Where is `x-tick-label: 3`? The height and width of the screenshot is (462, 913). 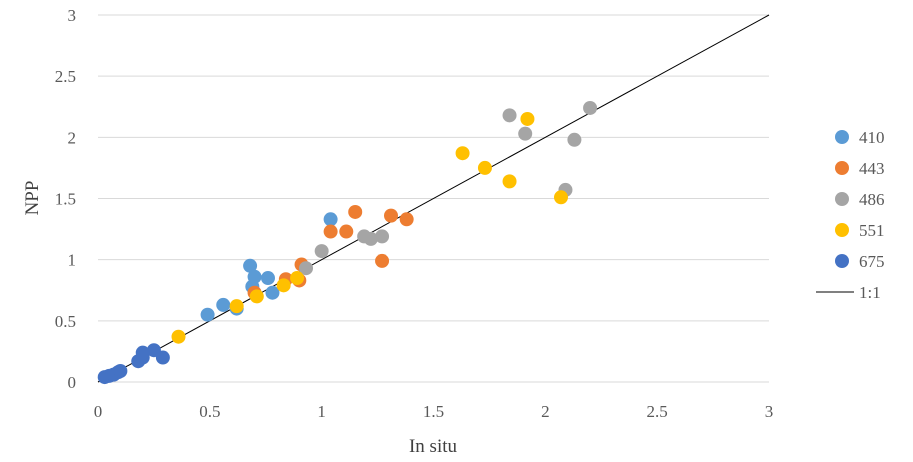 x-tick-label: 3 is located at coordinates (769, 411).